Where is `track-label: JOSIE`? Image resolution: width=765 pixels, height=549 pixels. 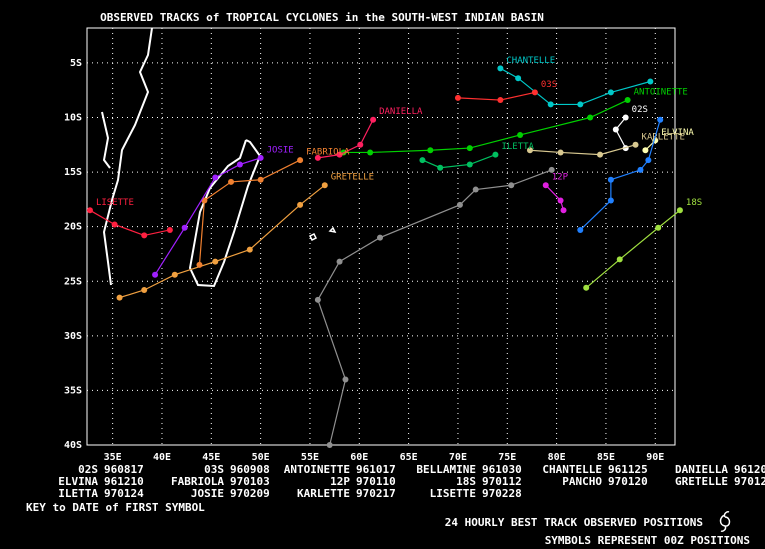
track-label: JOSIE is located at coordinates (280, 150).